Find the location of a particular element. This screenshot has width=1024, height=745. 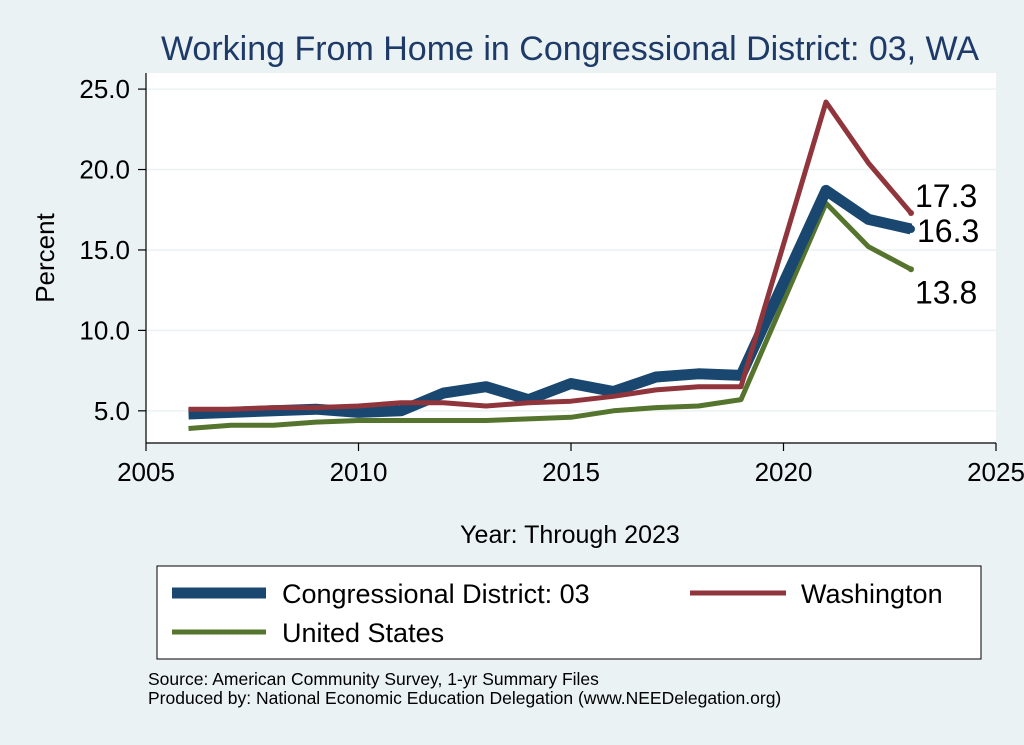

x-tick-label: 2015 is located at coordinates (571, 472).